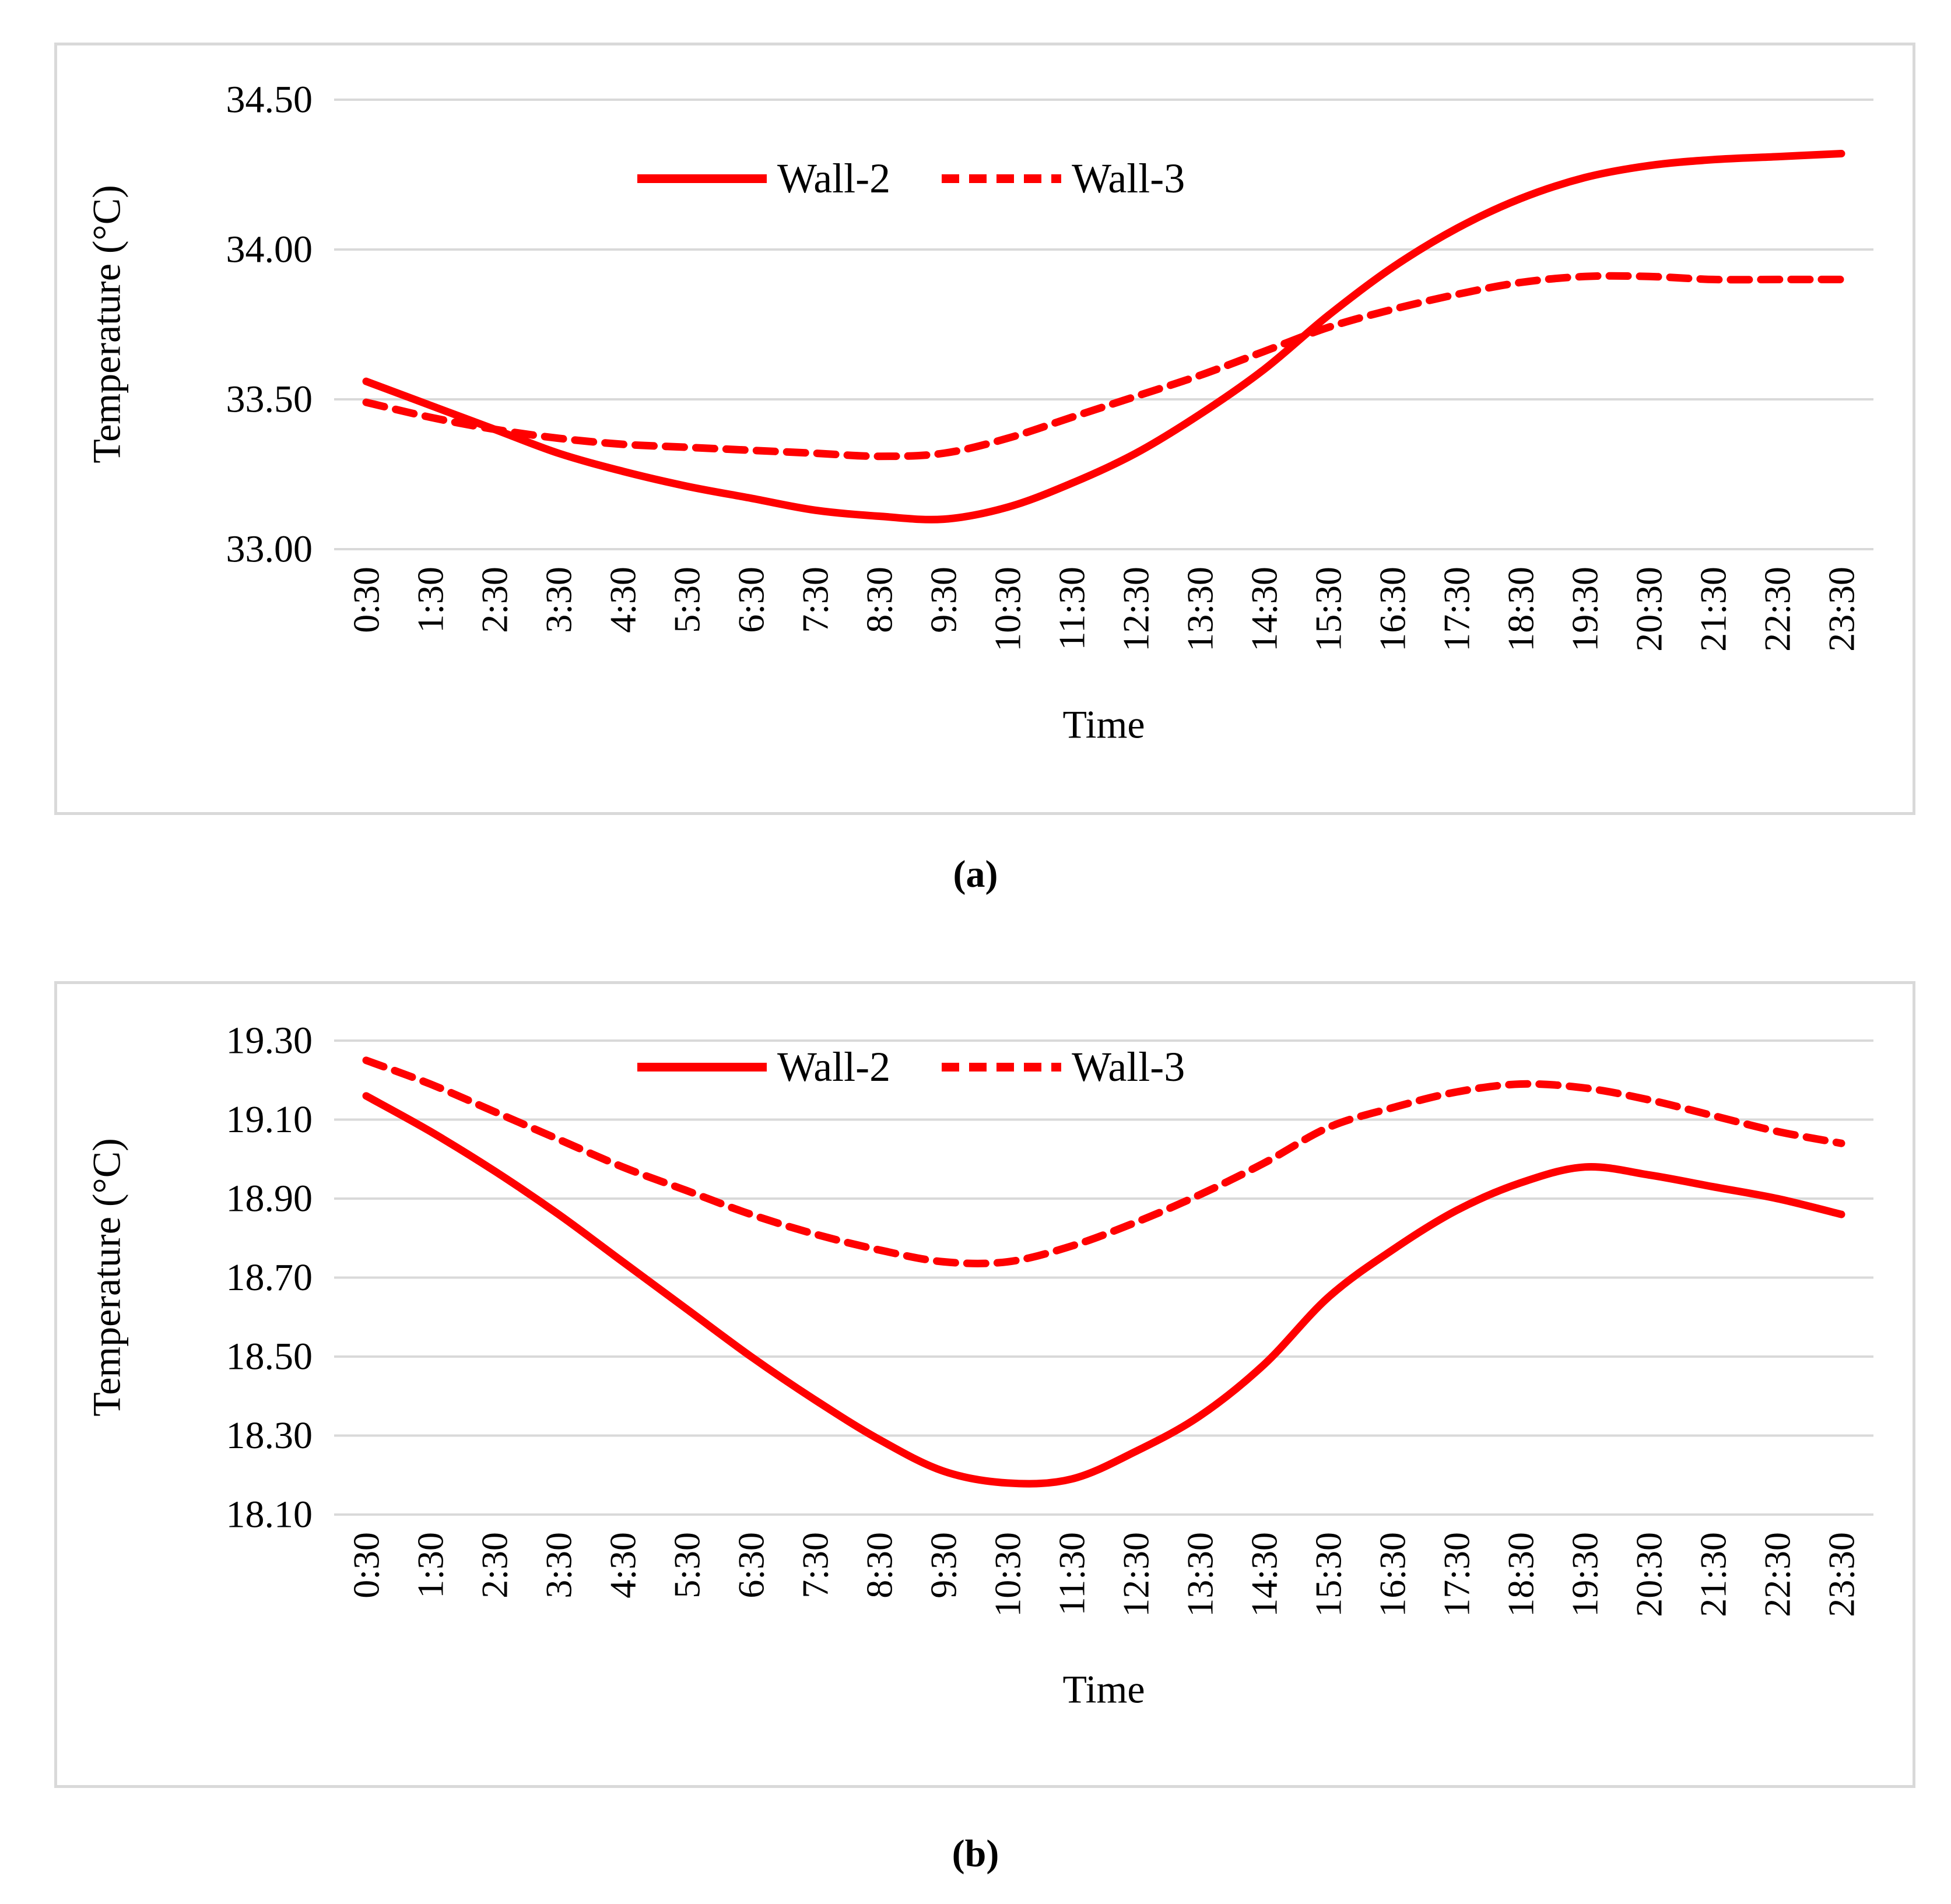 The image size is (1951, 1904). Describe the element at coordinates (1103, 724) in the screenshot. I see `x-axis-title-a: Time` at that location.